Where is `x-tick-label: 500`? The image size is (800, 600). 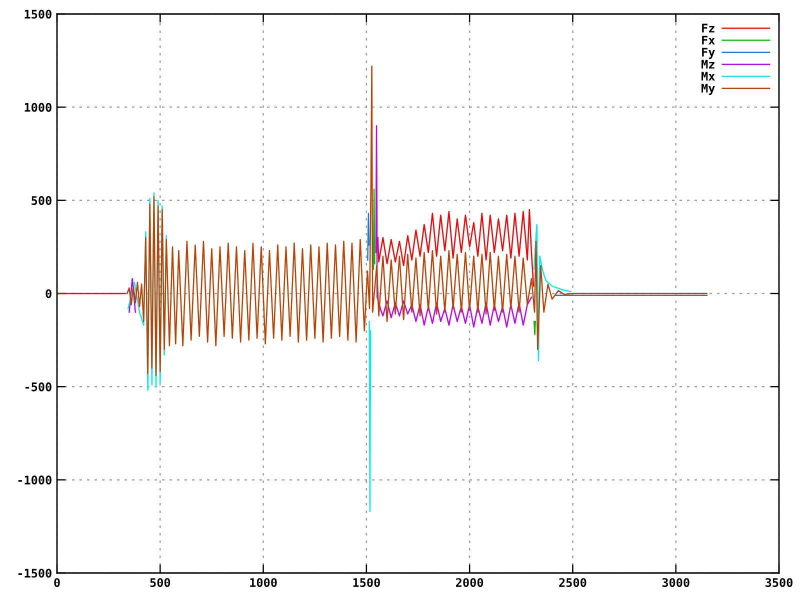 x-tick-label: 500 is located at coordinates (160, 582).